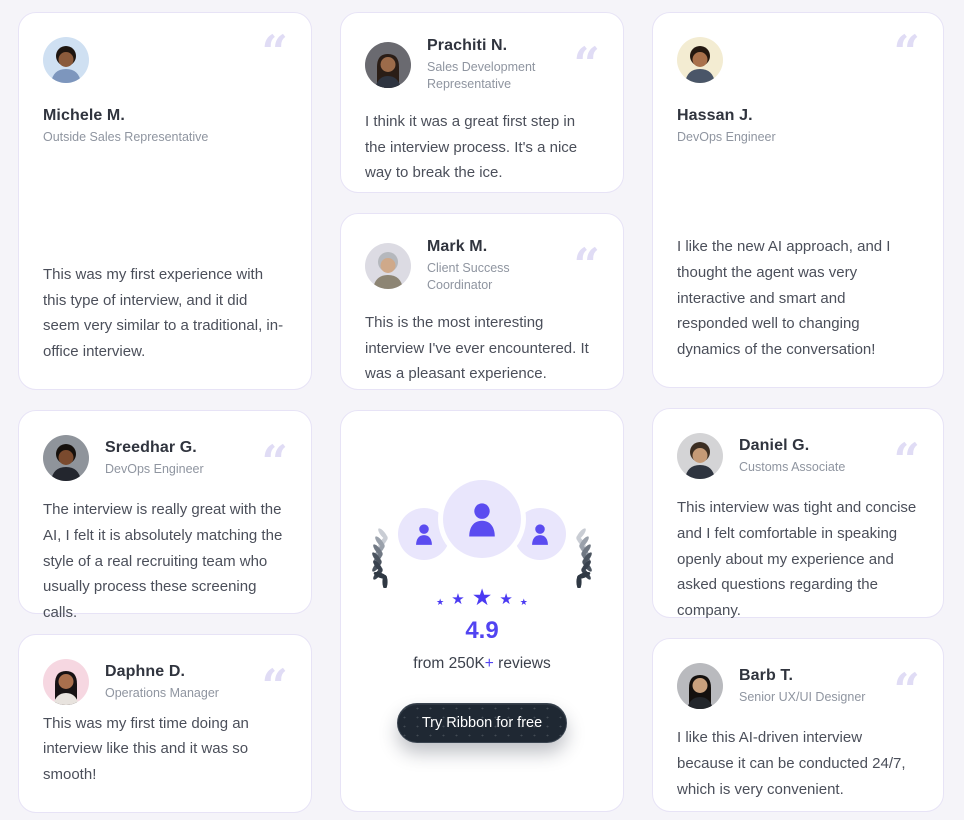  Describe the element at coordinates (815, 456) in the screenshot. I see `reviewer-identity: Daniel G. Customs Associate` at that location.